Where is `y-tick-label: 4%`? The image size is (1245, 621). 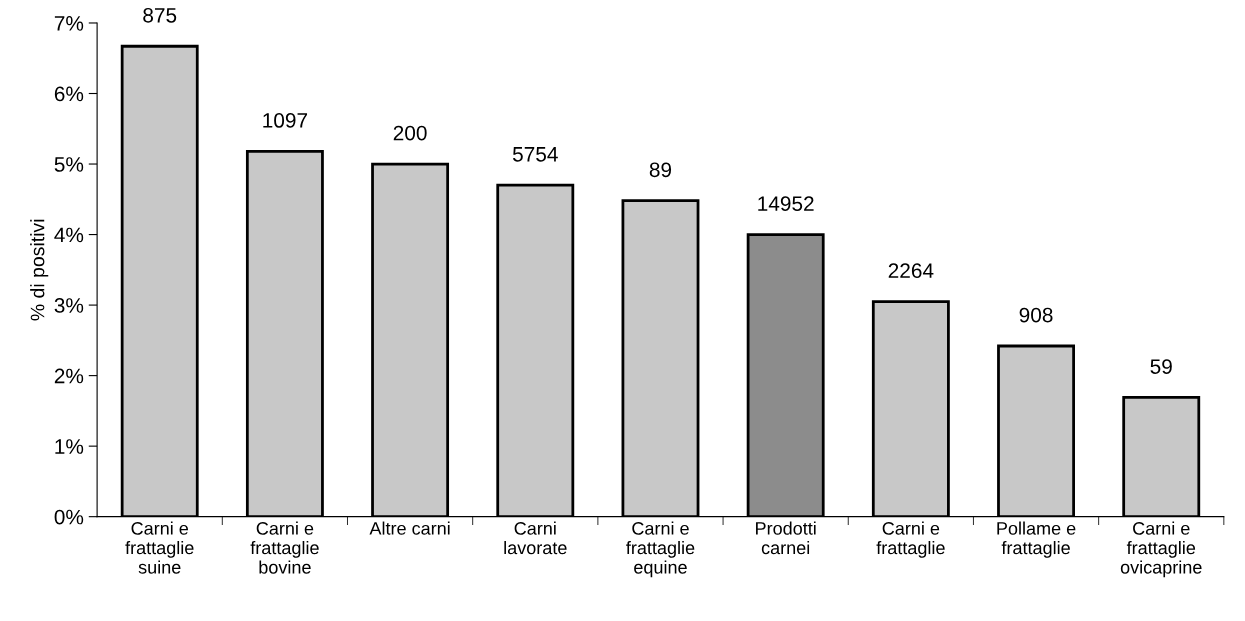 y-tick-label: 4% is located at coordinates (69, 235).